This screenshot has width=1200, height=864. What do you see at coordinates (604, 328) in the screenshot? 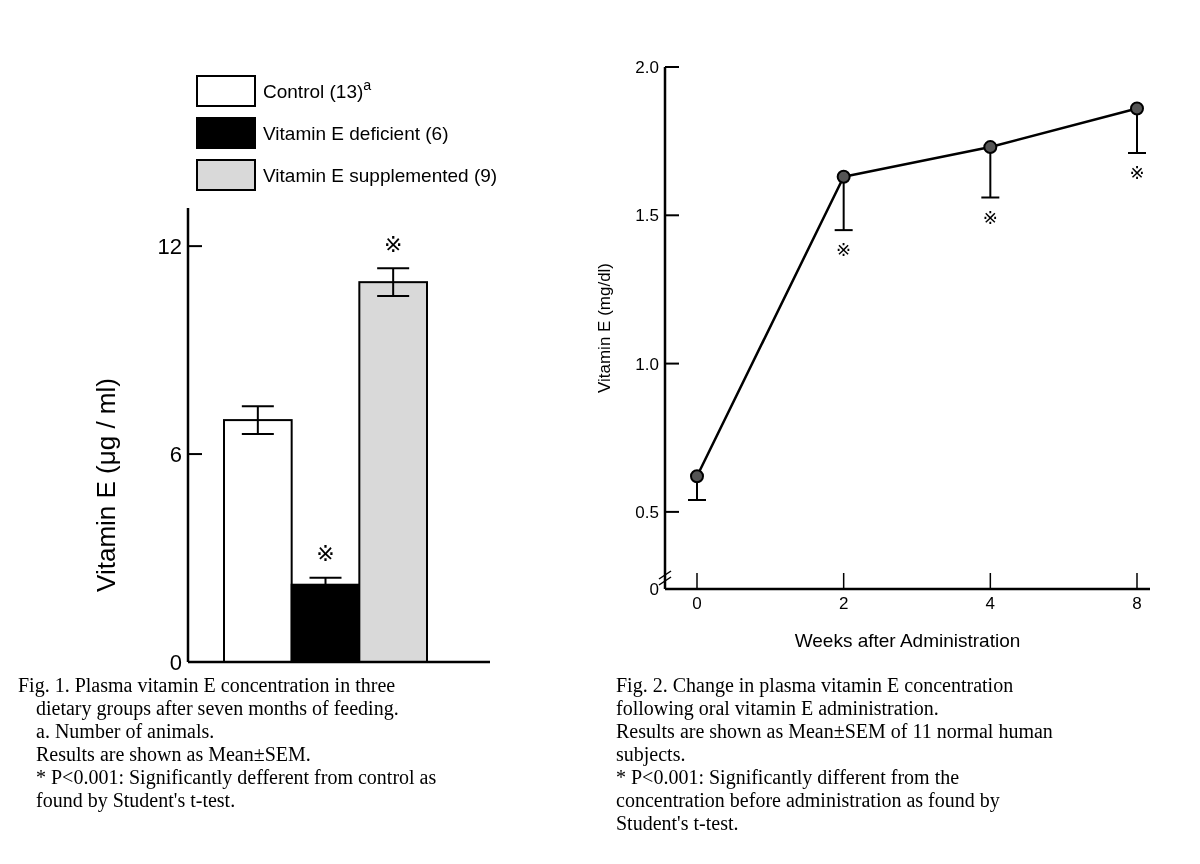
I see `y-axis-title: Vitamin E (mg/dl)` at bounding box center [604, 328].